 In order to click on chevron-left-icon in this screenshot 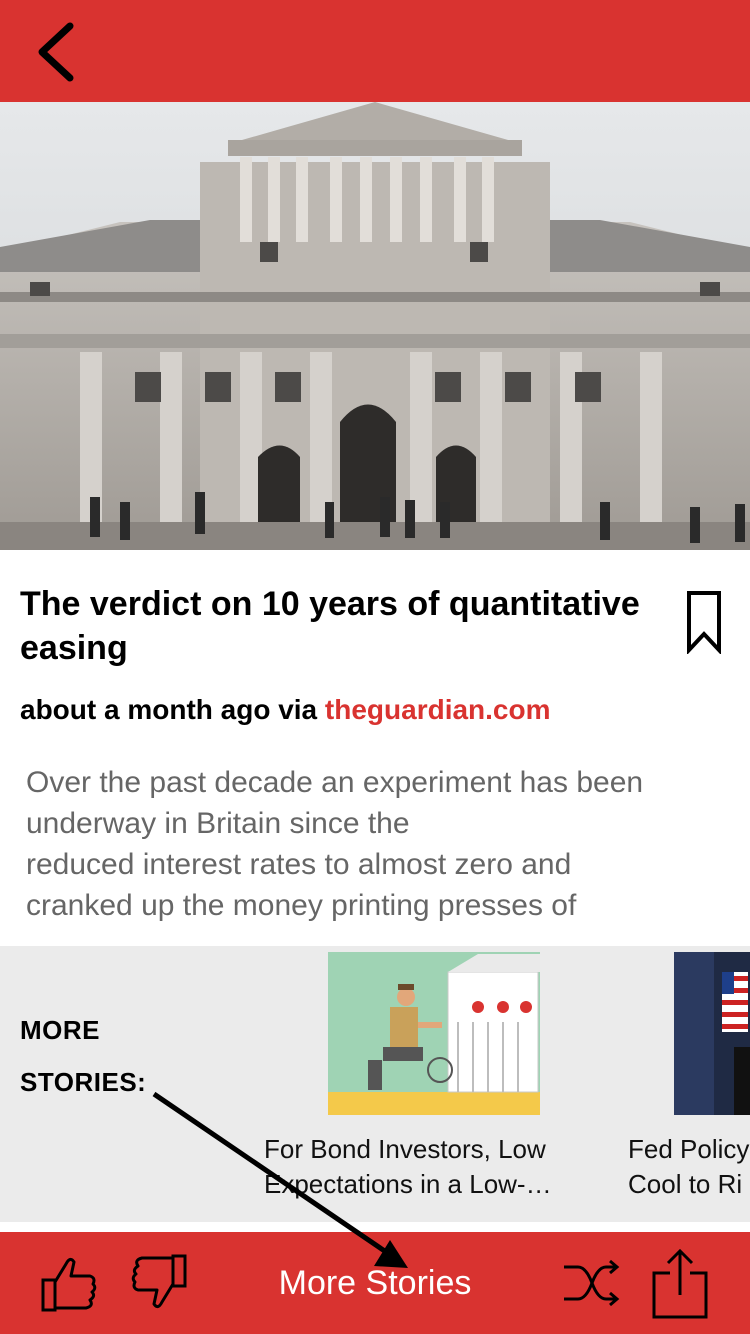, I will do `click(56, 52)`.